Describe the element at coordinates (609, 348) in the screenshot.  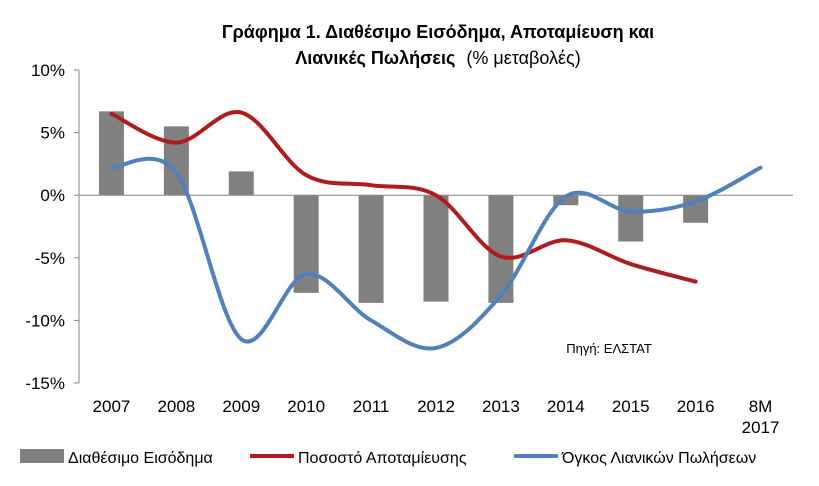
I see `source-note: Πηγή: ΕΛΣΤΑΤ` at that location.